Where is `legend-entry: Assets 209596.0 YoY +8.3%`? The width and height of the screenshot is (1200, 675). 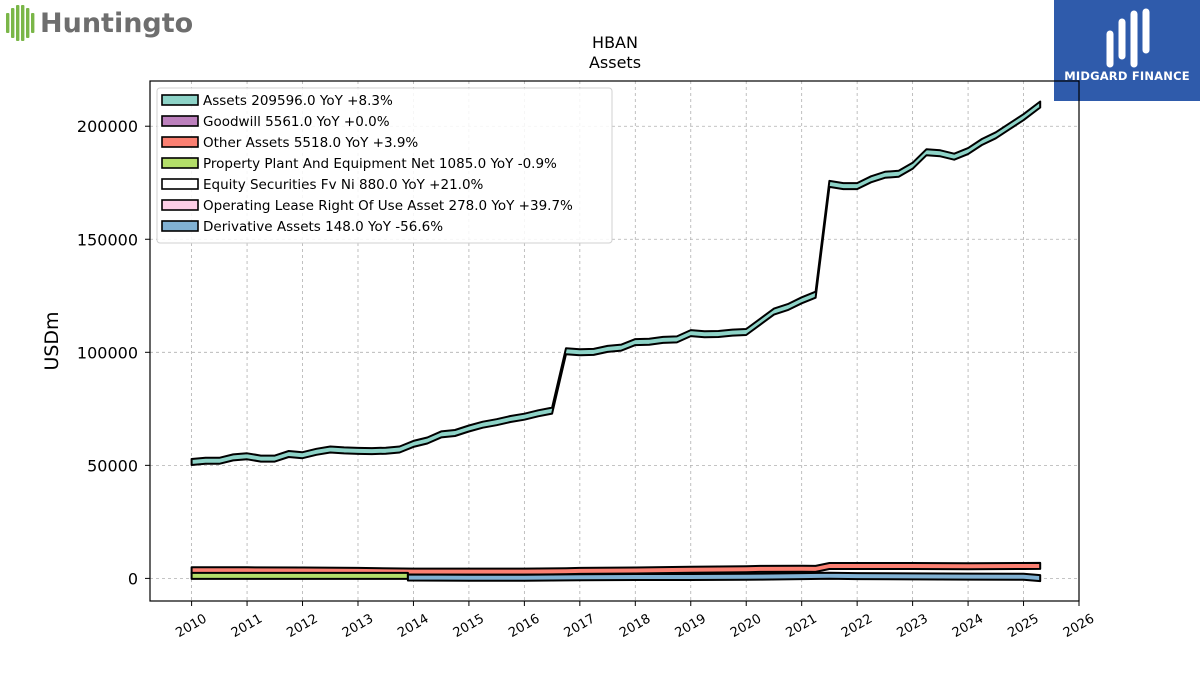
legend-entry: Assets 209596.0 YoY +8.3% is located at coordinates (298, 101).